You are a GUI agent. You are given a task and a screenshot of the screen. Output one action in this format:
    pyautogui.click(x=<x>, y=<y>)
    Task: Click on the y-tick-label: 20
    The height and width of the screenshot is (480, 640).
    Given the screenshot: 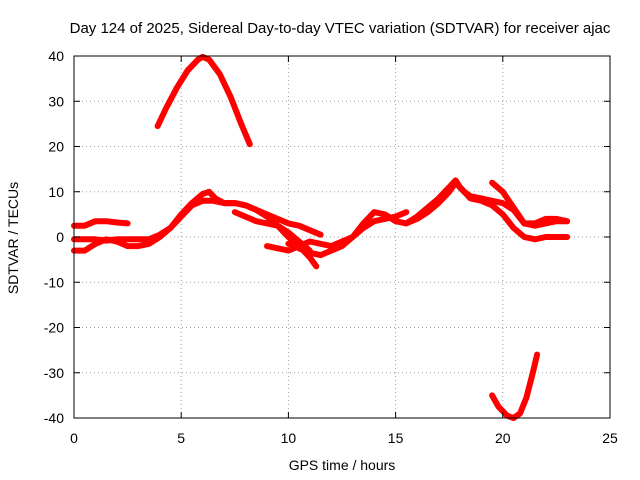 What is the action you would take?
    pyautogui.click(x=56, y=147)
    